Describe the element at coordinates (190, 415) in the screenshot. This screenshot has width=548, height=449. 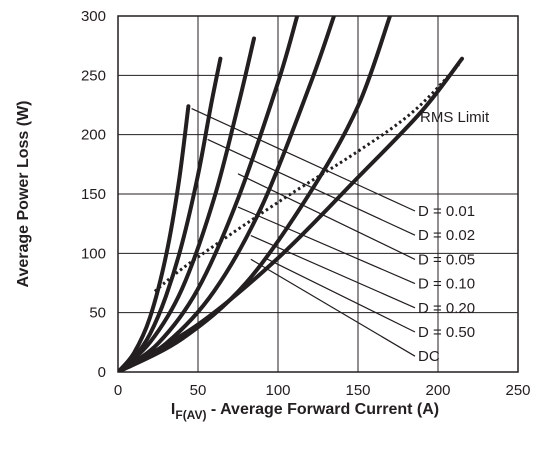
I see `x-axis-title-subscript: F(AV)` at that location.